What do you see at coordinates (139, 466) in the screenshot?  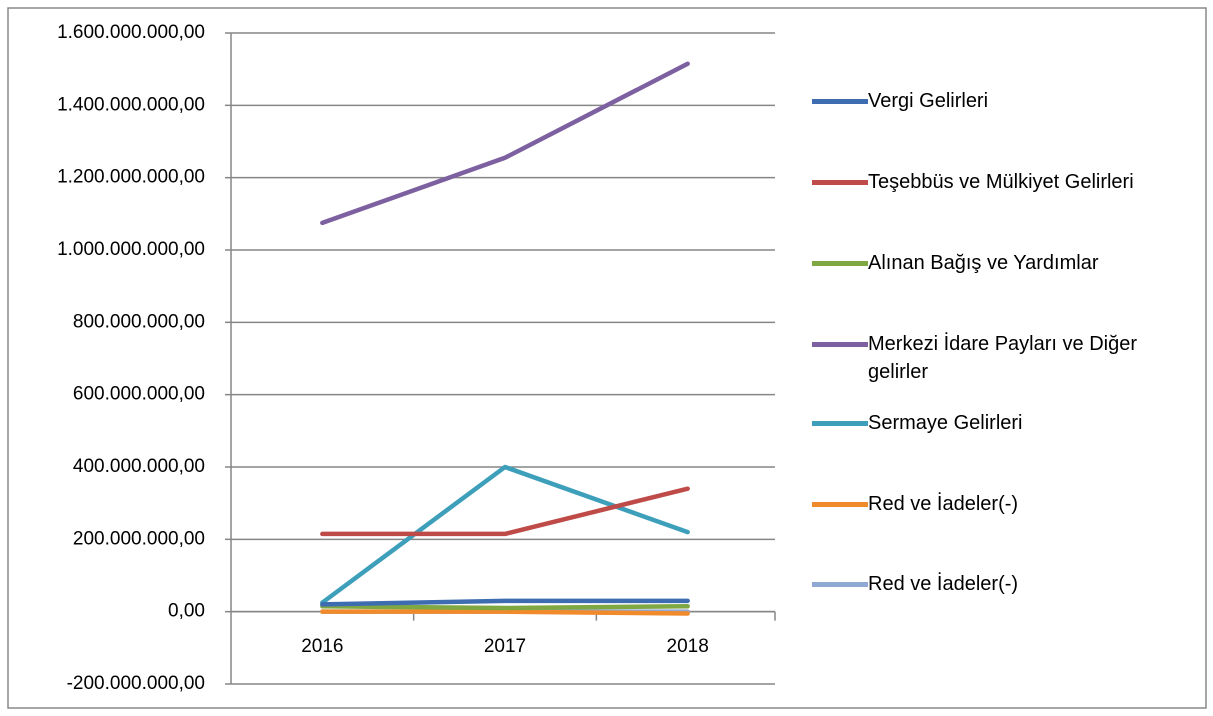 I see `y-tick-label: 400.000.000,00` at bounding box center [139, 466].